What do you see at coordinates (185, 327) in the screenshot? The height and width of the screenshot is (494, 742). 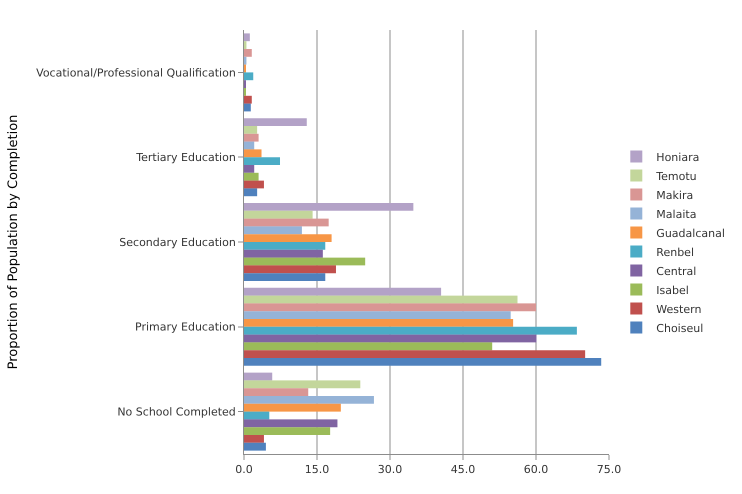 I see `y-tick-label: Primary Education` at bounding box center [185, 327].